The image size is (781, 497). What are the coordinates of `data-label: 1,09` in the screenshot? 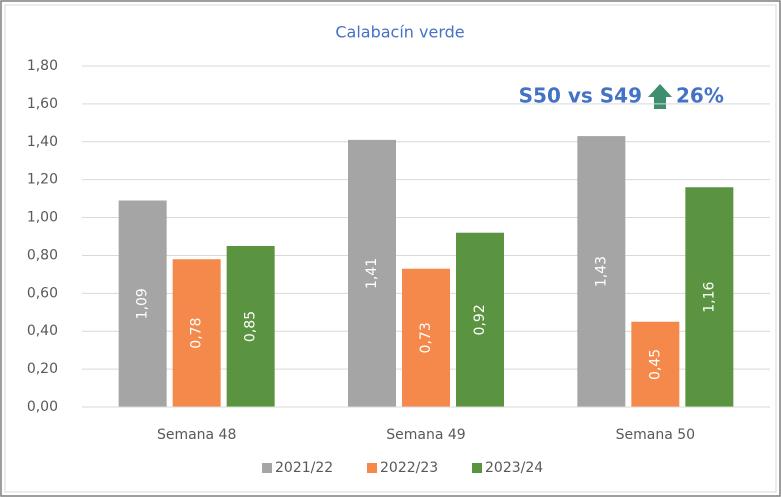 It's located at (143, 303).